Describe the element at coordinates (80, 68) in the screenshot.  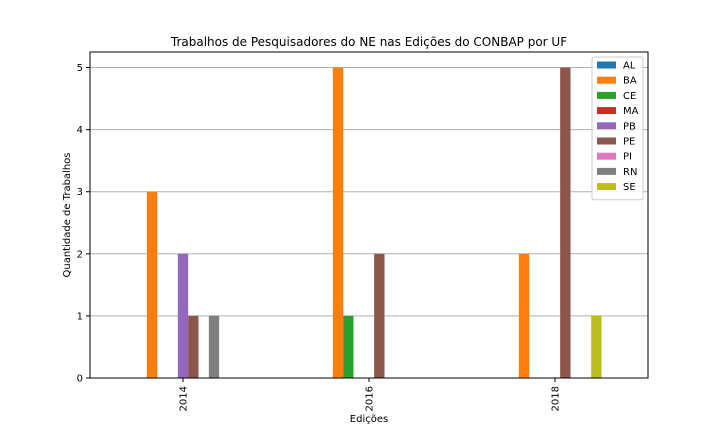
I see `y-tick-label: 5` at that location.